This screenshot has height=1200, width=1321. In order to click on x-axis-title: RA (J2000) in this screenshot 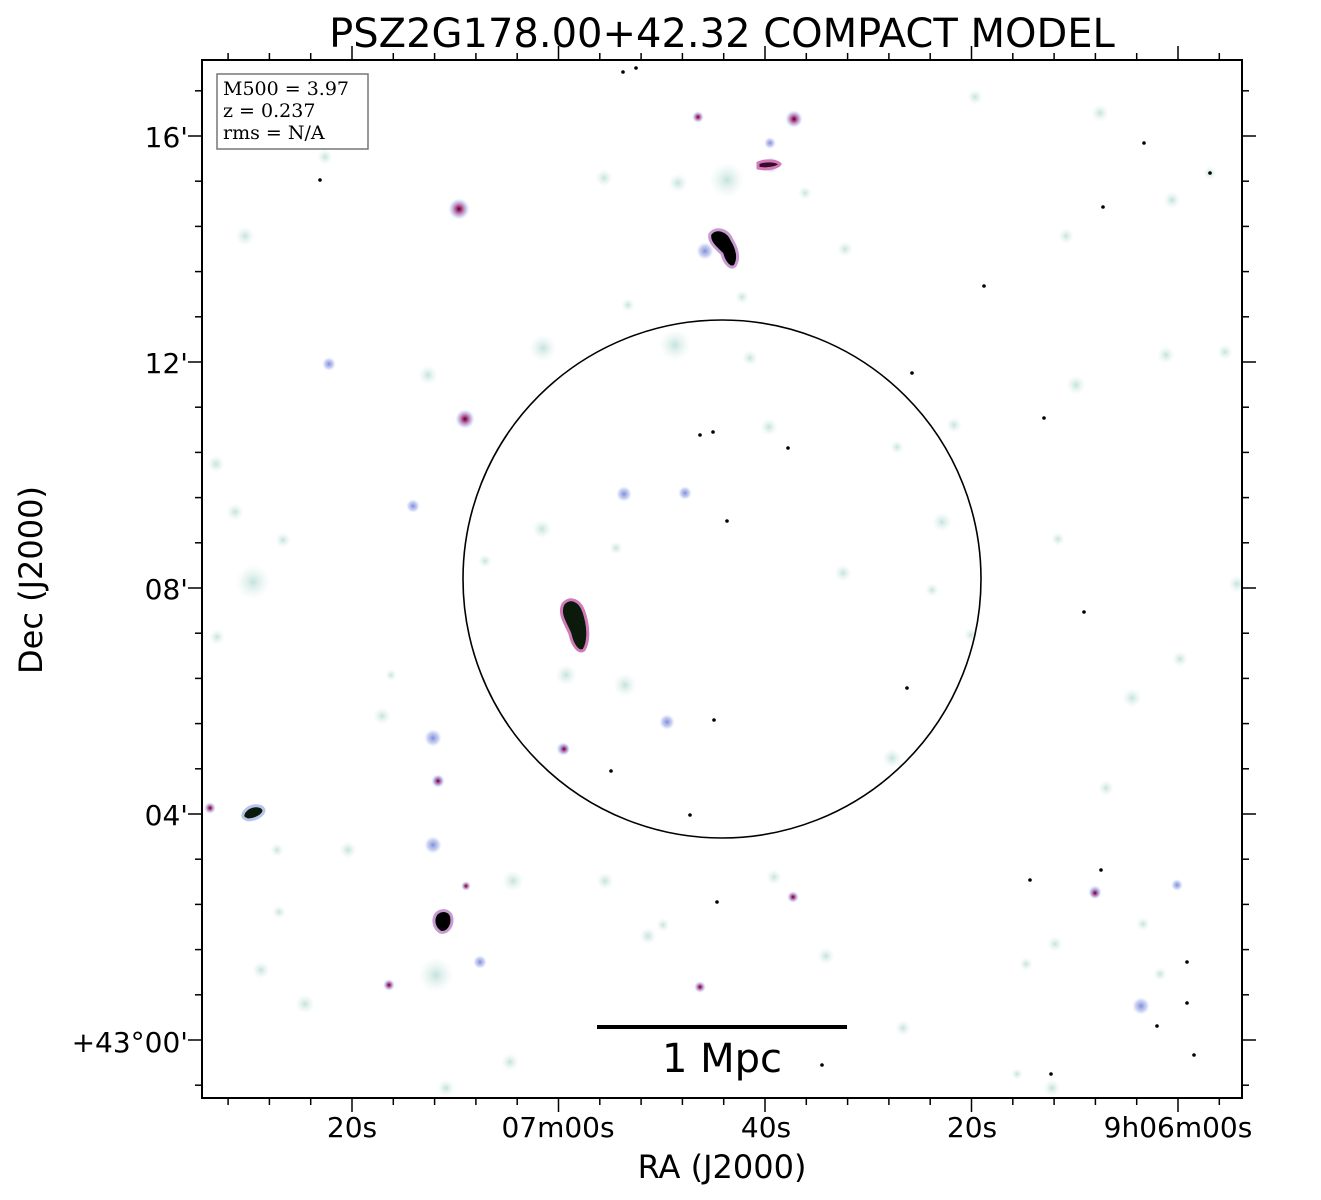, I will do `click(722, 1167)`.